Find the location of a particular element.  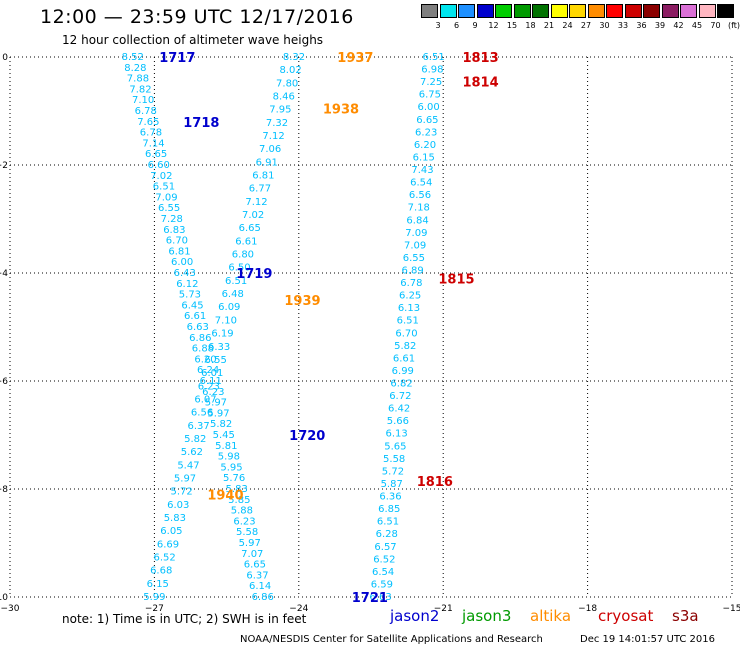

wave-height-value: 6.43 is located at coordinates (185, 273).